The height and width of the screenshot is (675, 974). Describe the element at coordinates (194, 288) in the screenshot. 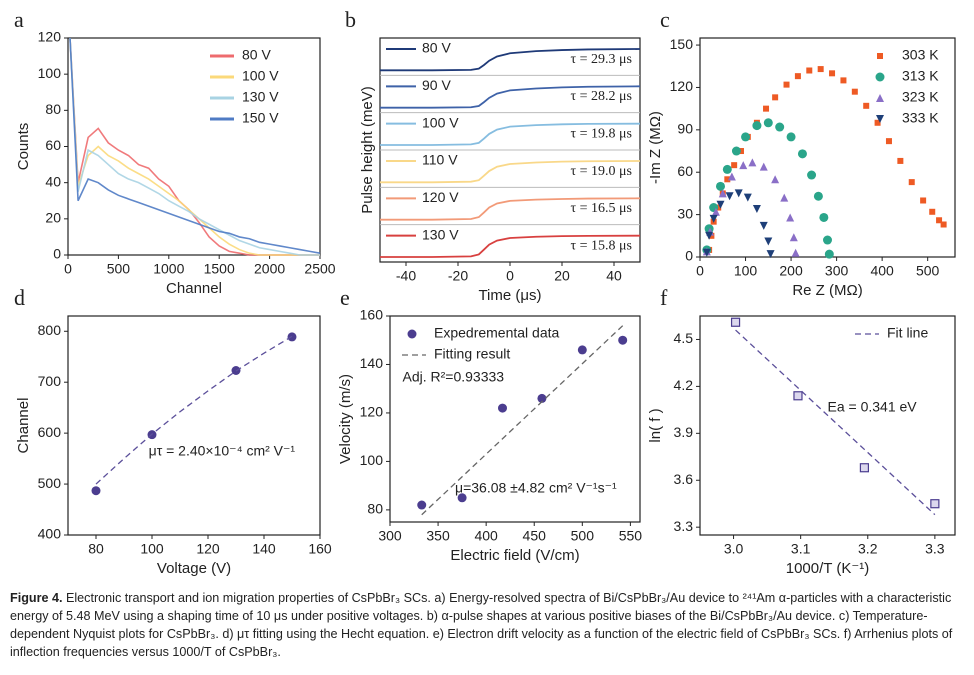

I see `x-axis-title: Channel` at that location.